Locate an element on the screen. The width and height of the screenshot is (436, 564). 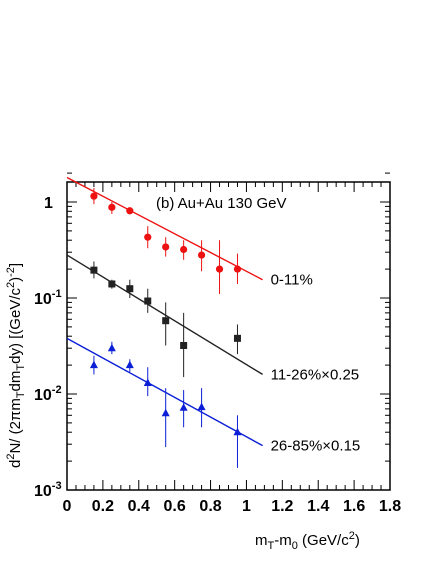
x-tick-label: 1 is located at coordinates (246, 506).